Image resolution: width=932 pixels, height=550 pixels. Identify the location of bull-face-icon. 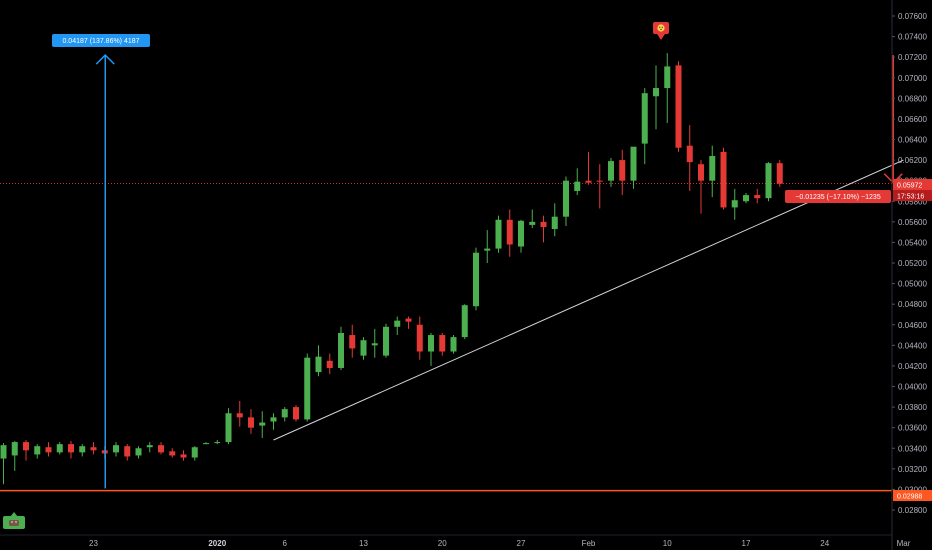
(14, 520).